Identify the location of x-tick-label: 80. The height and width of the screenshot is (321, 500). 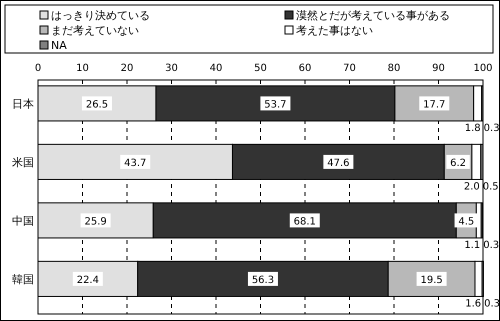
(394, 68).